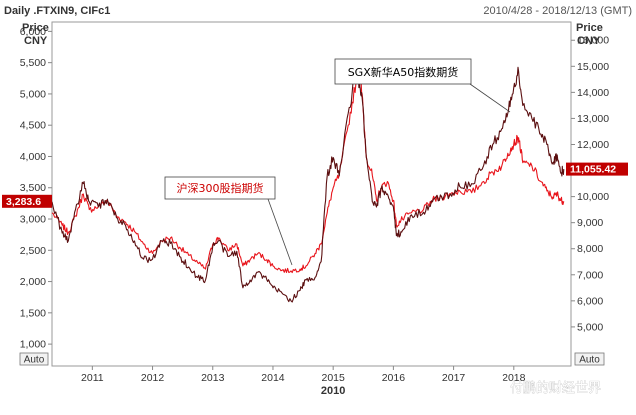 The height and width of the screenshot is (415, 636). Describe the element at coordinates (213, 378) in the screenshot. I see `x-tick-label: 2013` at that location.